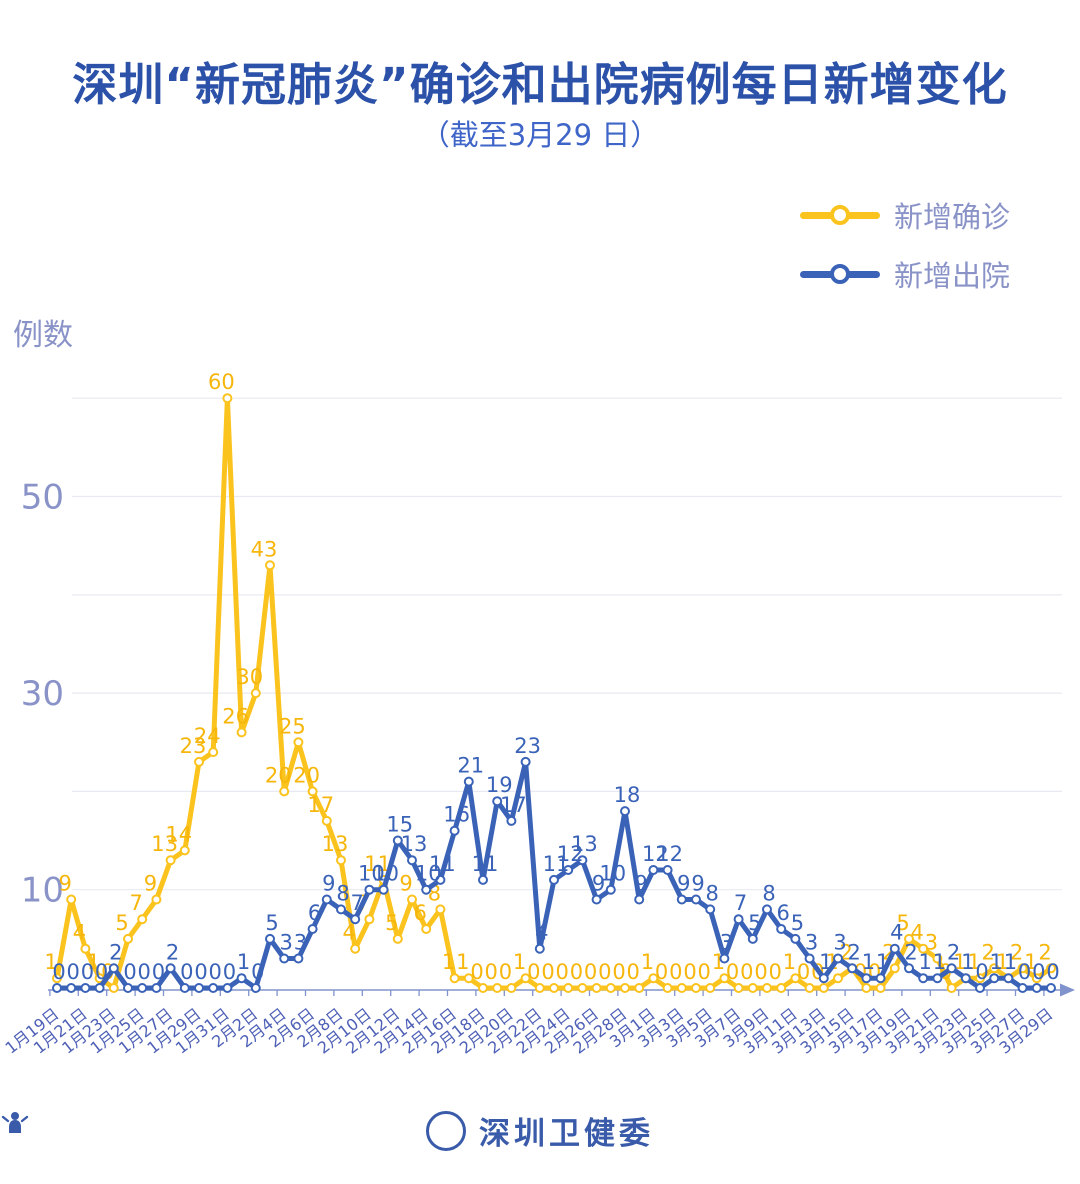 The height and width of the screenshot is (1184, 1080). Describe the element at coordinates (207, 736) in the screenshot. I see `svg-text: 24` at that location.